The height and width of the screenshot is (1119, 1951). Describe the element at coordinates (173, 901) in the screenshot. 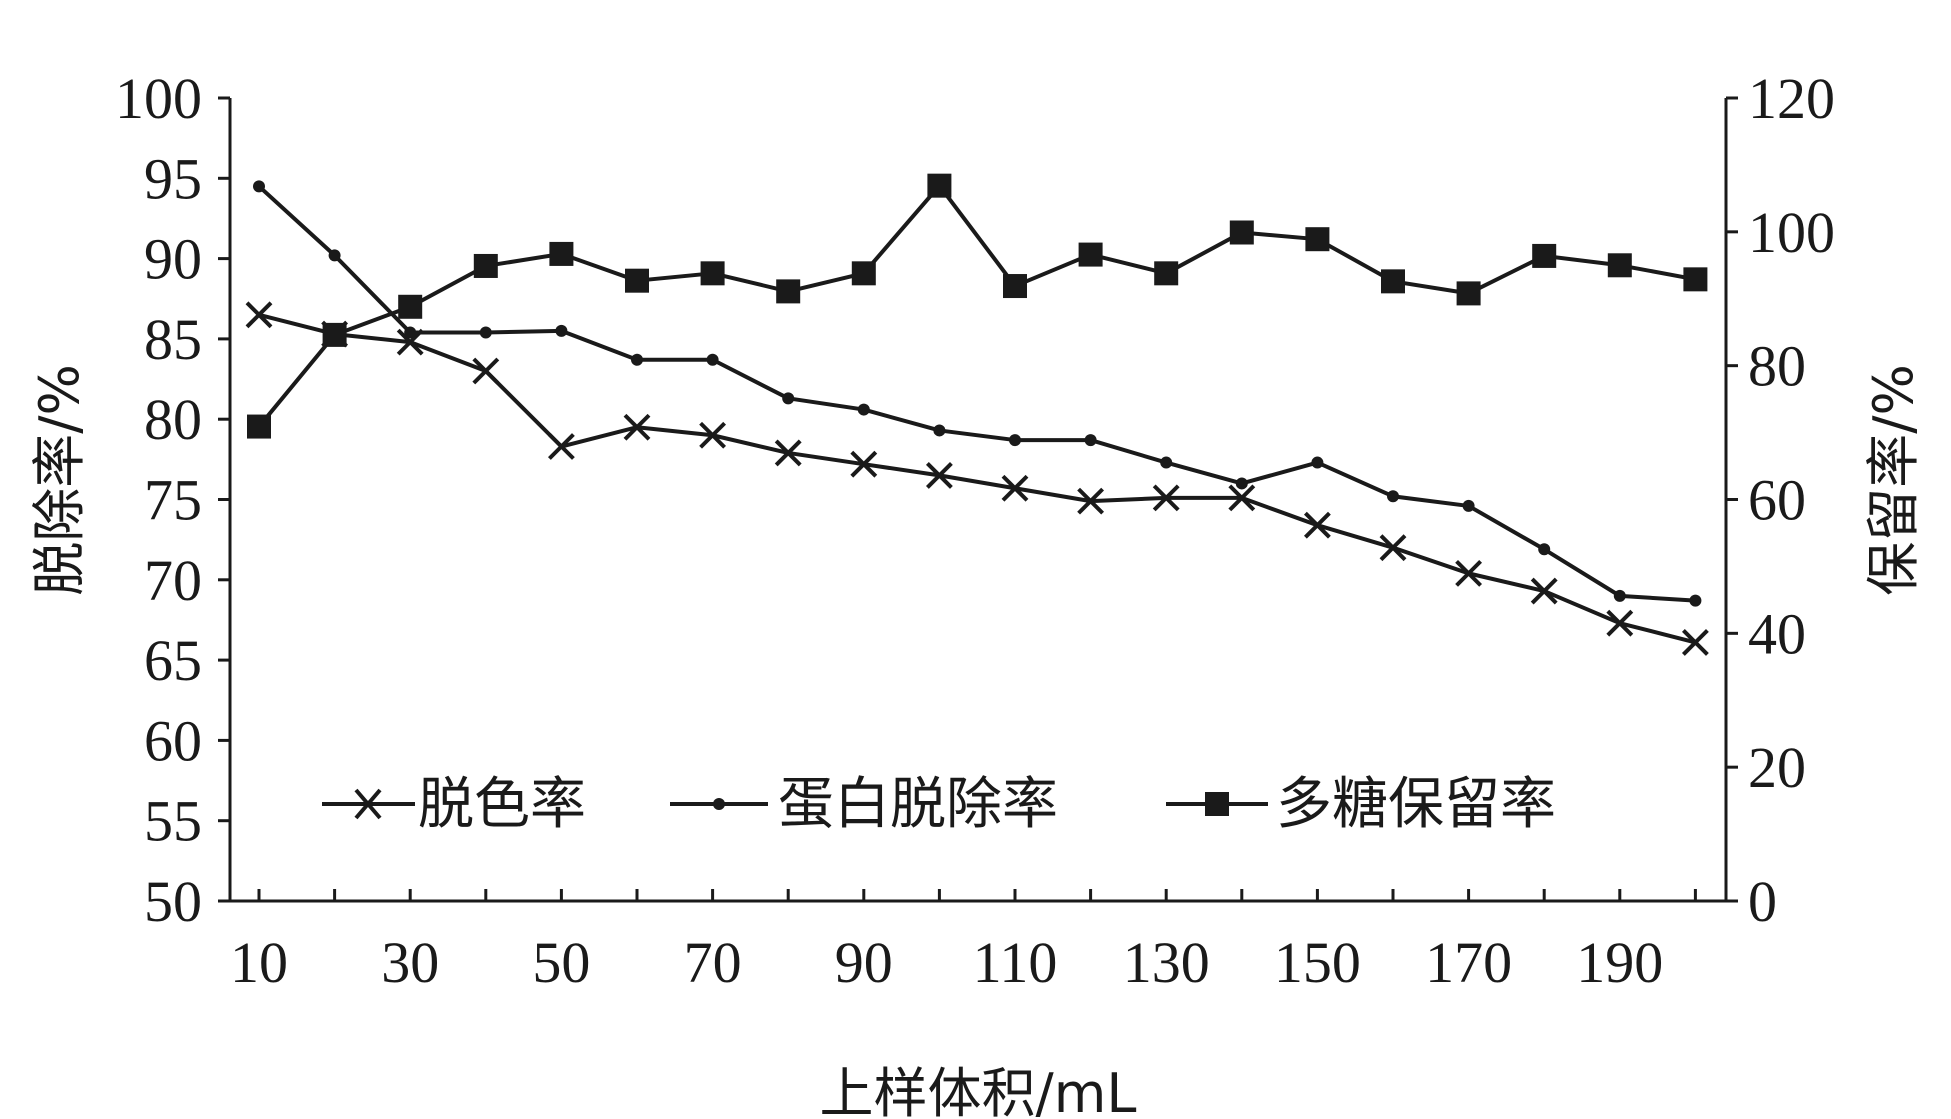

I see `left-y-tick-label: 50` at that location.